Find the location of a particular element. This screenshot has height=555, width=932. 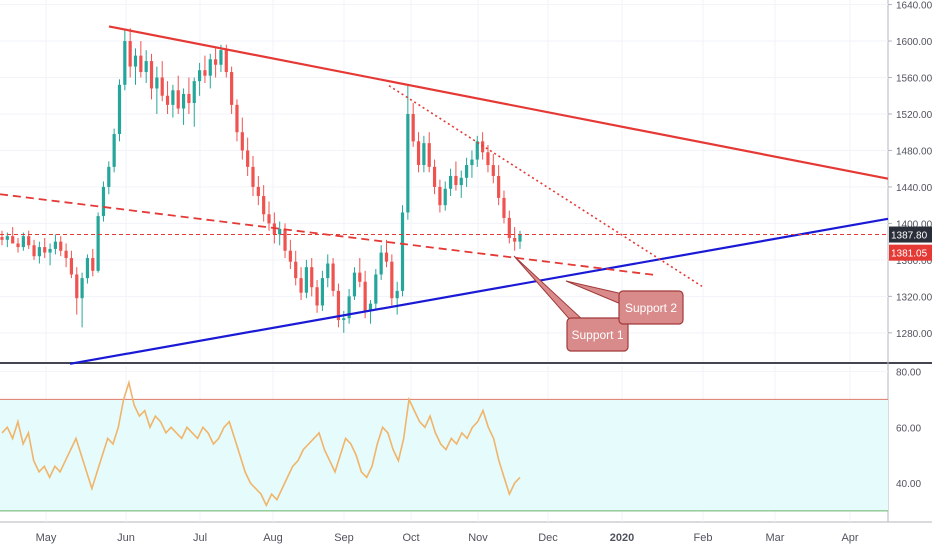

y-tick-label: 1360.00 is located at coordinates (914, 261).